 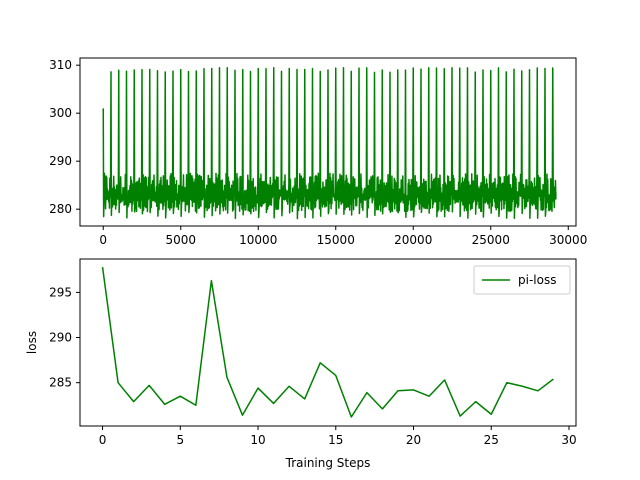 What do you see at coordinates (258, 240) in the screenshot?
I see `top-x-tick-label: 10000` at bounding box center [258, 240].